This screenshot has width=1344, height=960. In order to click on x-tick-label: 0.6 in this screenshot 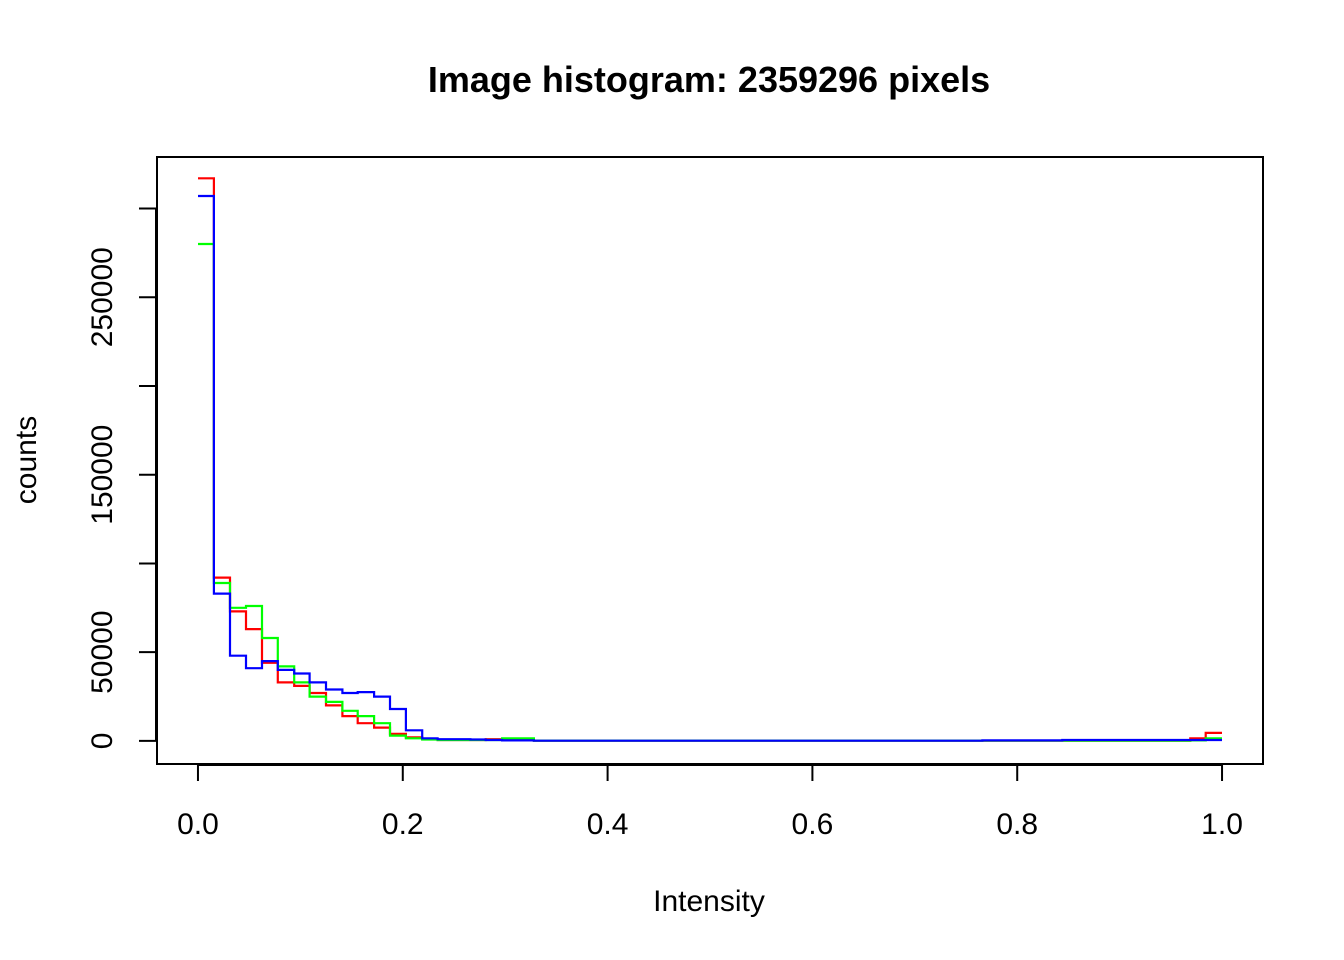, I will do `click(813, 824)`.